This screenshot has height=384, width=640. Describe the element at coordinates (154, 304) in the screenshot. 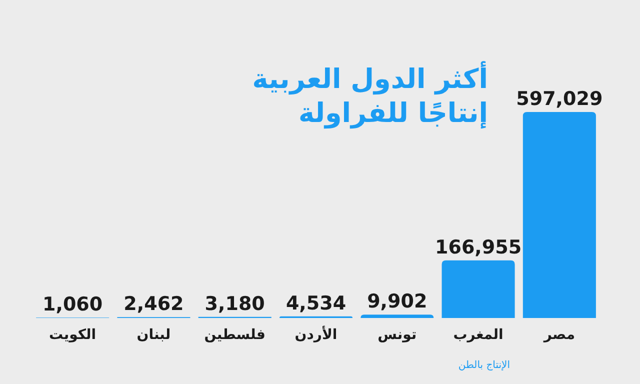

I see `data-label: 2,462` at that location.